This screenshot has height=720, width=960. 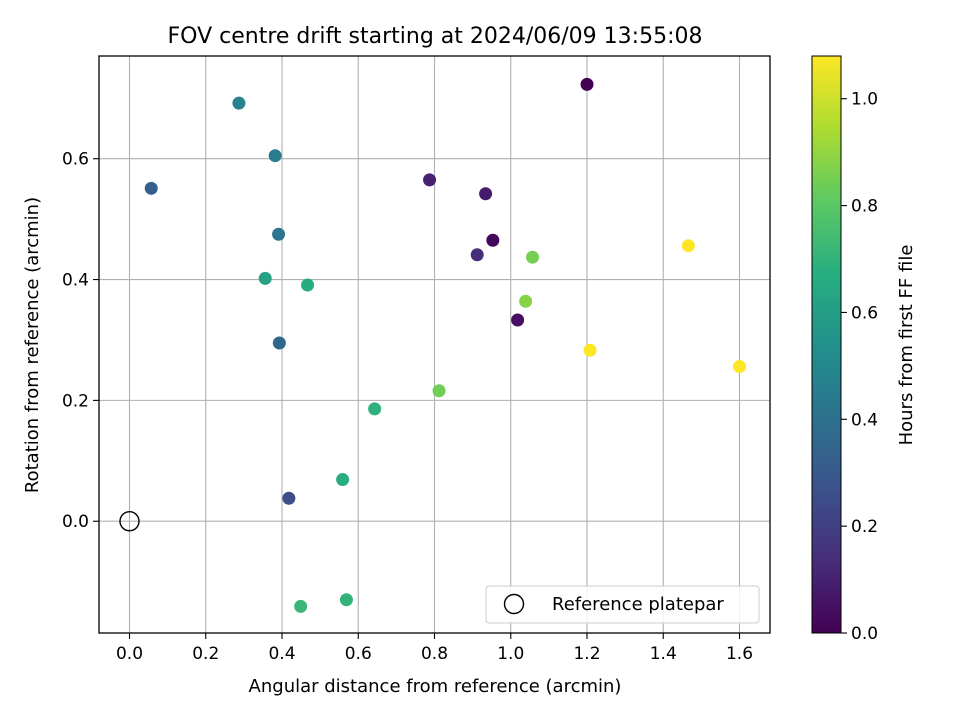 What do you see at coordinates (826, 344) in the screenshot?
I see `colorbar` at bounding box center [826, 344].